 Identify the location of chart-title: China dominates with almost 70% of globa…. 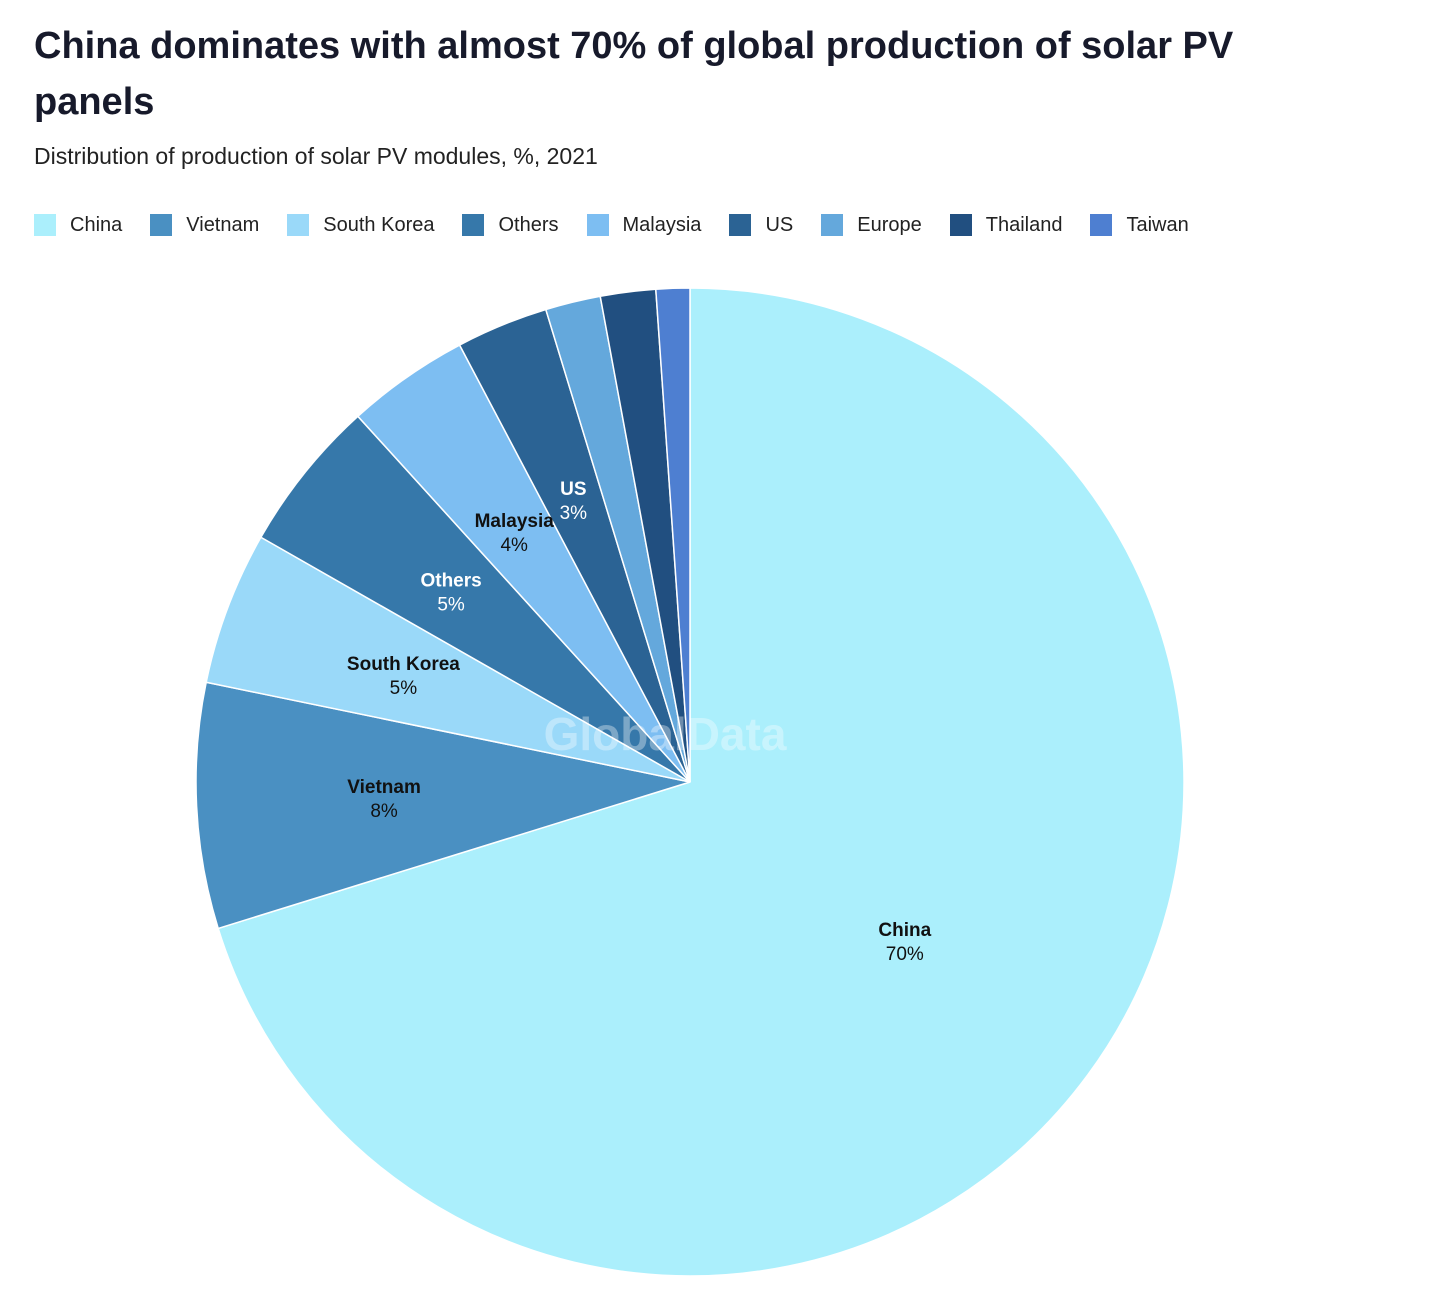
(634, 74).